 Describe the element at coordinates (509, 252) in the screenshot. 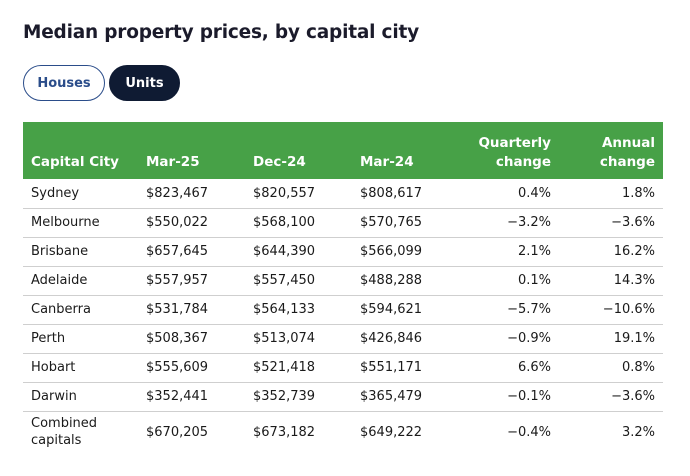

I see `cell-quarterly-change: 2.1%` at that location.